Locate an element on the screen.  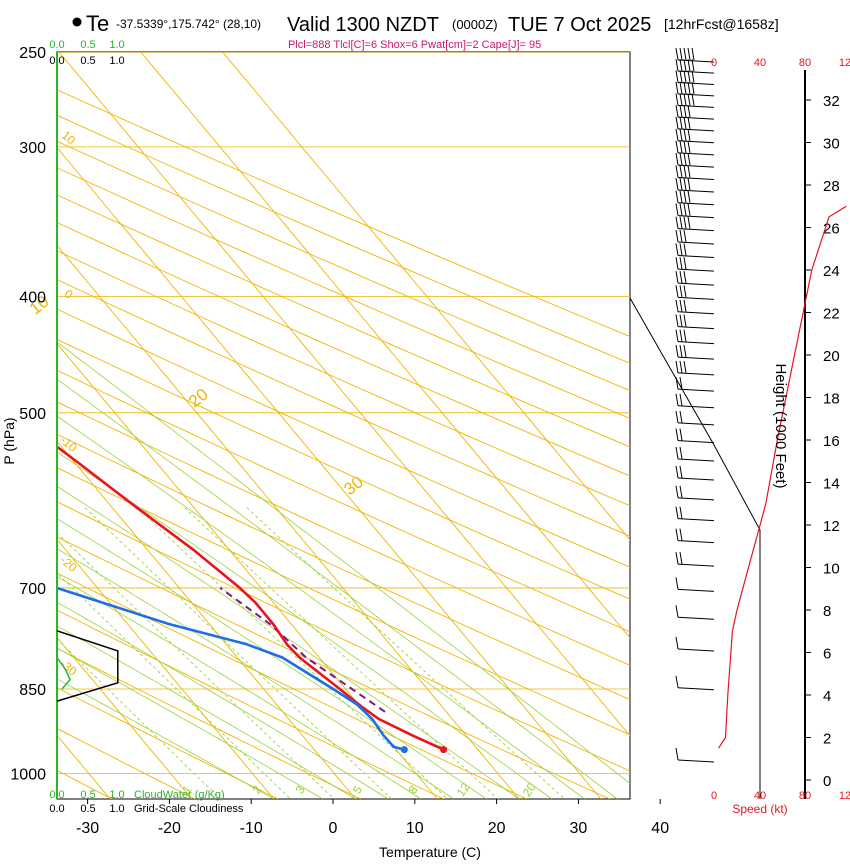
cloudiness-label: Grid-Scale Cloudiness is located at coordinates (189, 809).